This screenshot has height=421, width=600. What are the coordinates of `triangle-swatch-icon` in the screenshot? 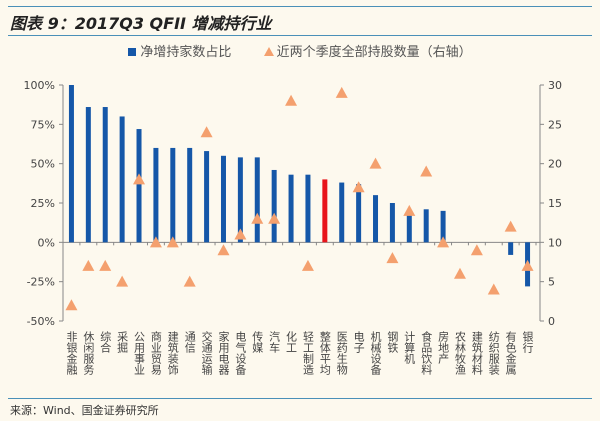 It's located at (268, 51).